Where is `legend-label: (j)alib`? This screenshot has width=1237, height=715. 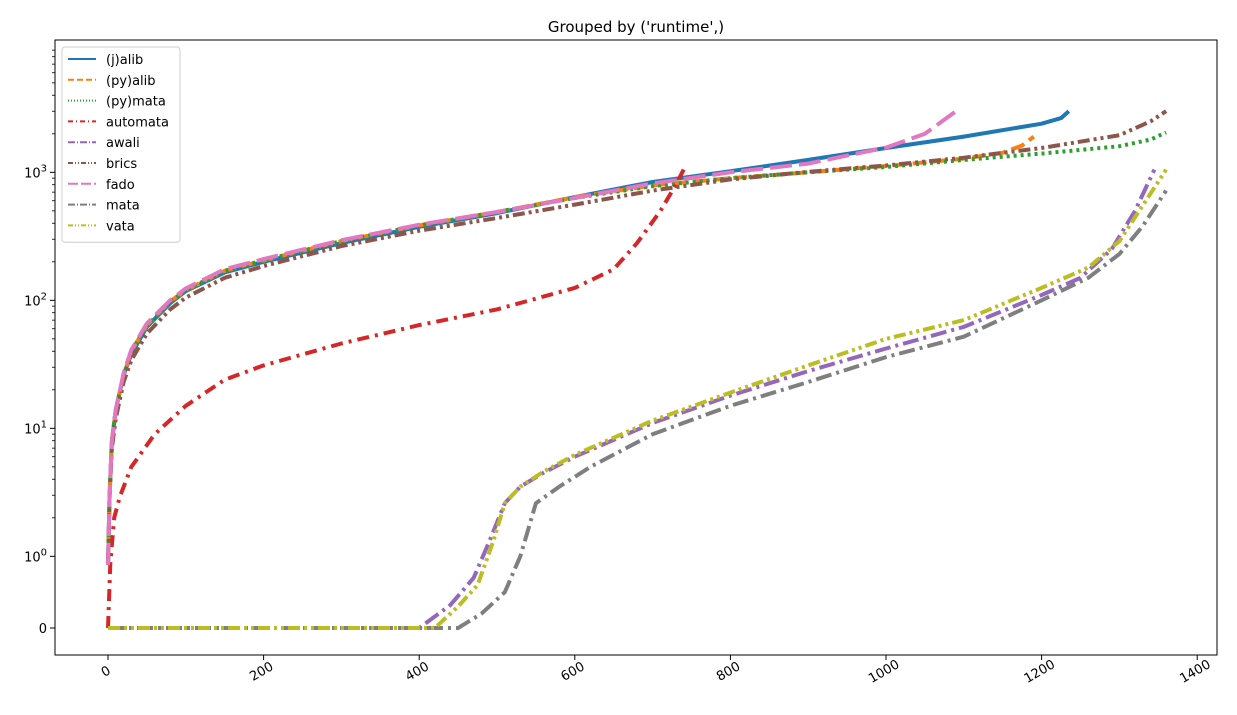 legend-label: (j)alib is located at coordinates (124, 60).